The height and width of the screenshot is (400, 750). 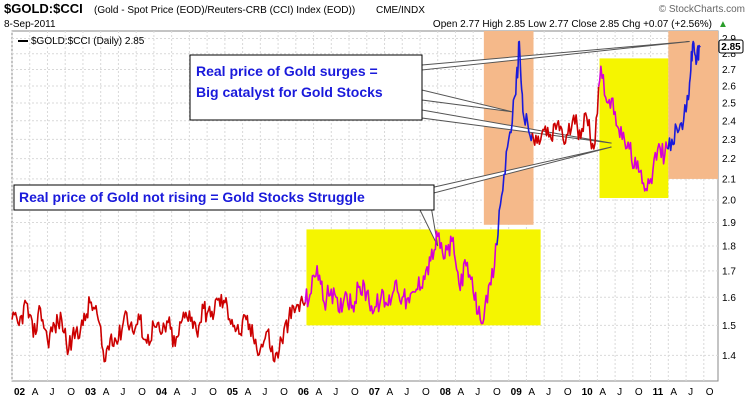 I want to click on stockcharts-brand: © StockCharts.com, so click(x=702, y=9).